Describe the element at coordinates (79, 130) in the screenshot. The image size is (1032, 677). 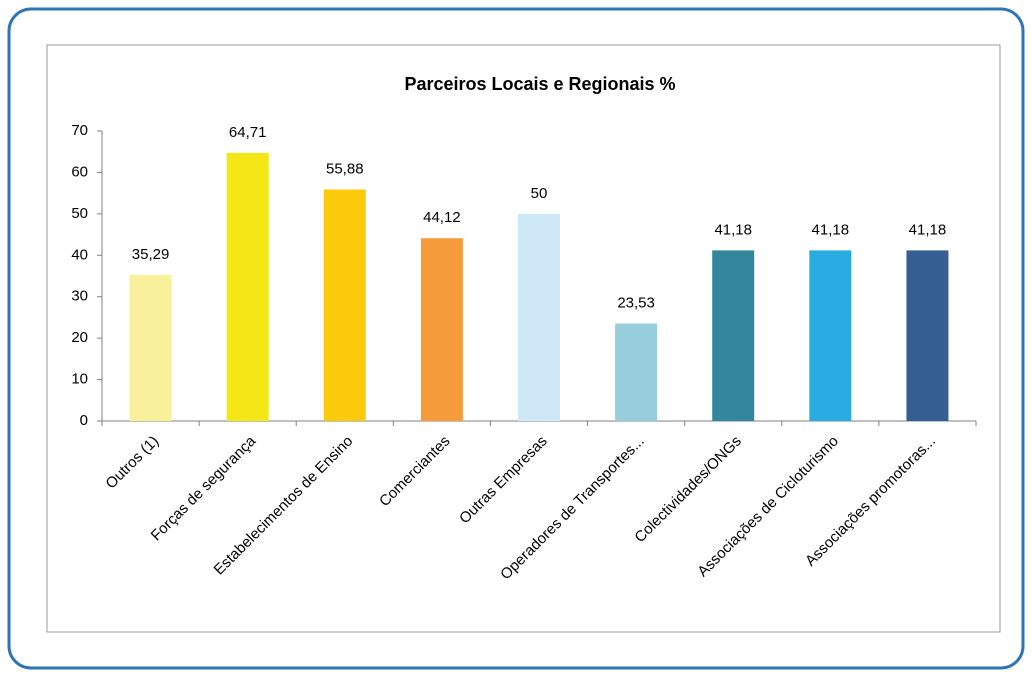
I see `y-tick-label: 70` at that location.